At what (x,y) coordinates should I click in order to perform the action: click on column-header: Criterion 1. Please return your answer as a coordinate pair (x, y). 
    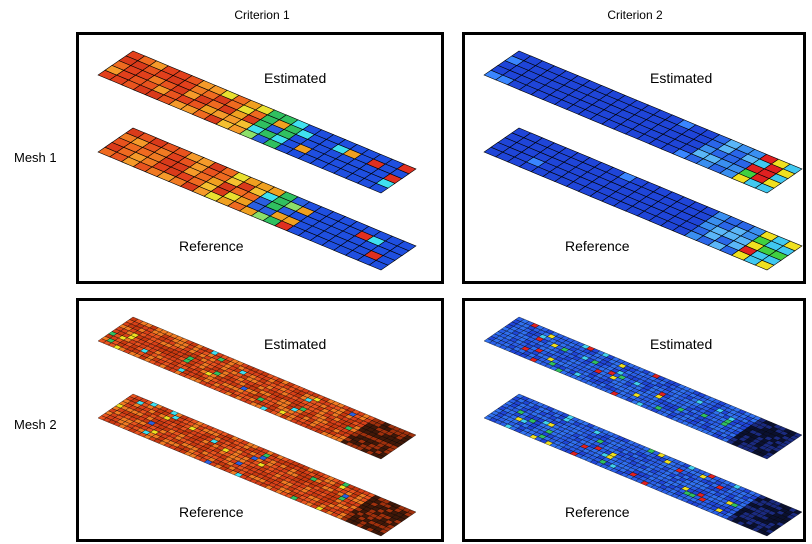
    Looking at the image, I should click on (262, 15).